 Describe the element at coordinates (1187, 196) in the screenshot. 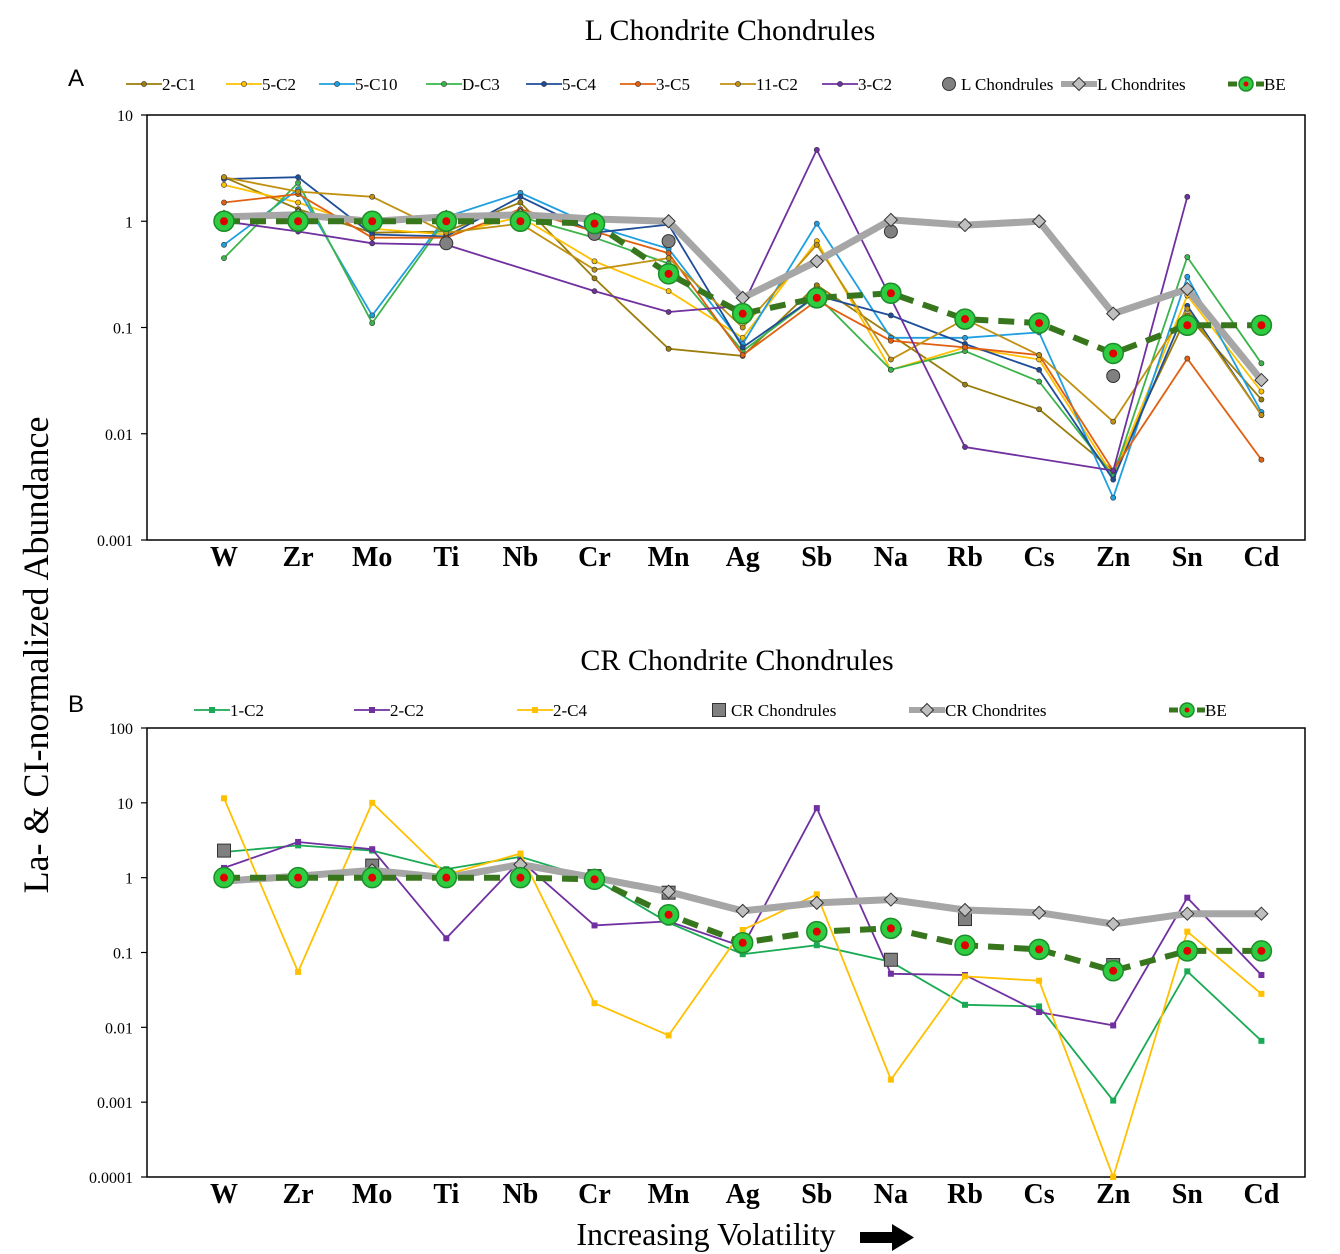

I see `data-point-3-c2-sn` at that location.